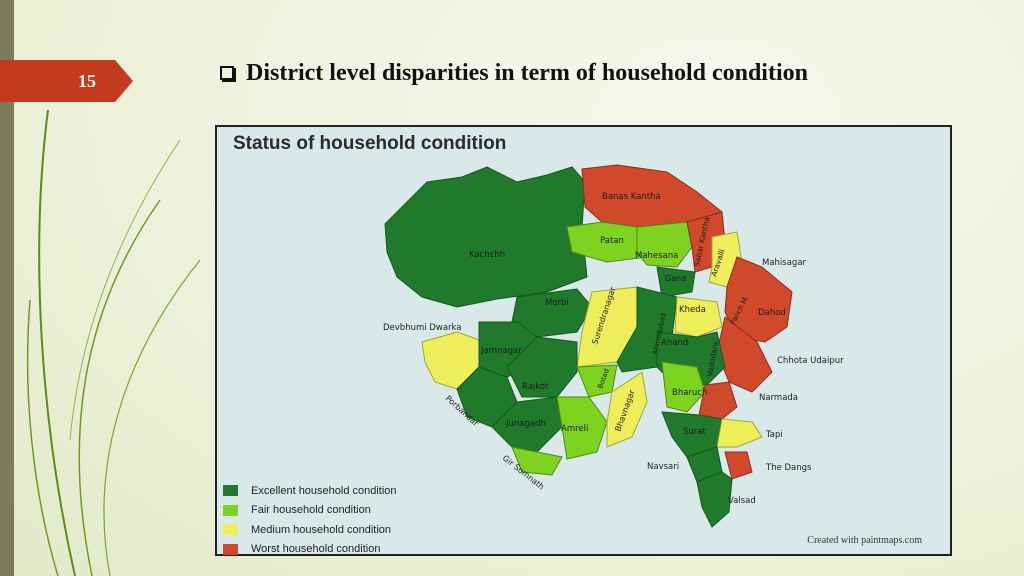  What do you see at coordinates (689, 393) in the screenshot?
I see `label-bharuch: Bharuch` at bounding box center [689, 393].